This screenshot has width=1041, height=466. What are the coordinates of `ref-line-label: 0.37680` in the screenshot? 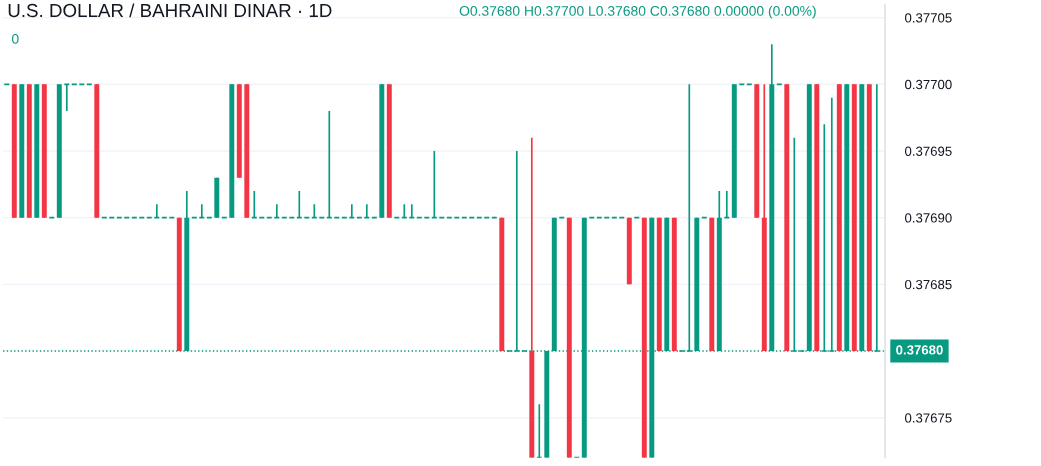 It's located at (919, 350).